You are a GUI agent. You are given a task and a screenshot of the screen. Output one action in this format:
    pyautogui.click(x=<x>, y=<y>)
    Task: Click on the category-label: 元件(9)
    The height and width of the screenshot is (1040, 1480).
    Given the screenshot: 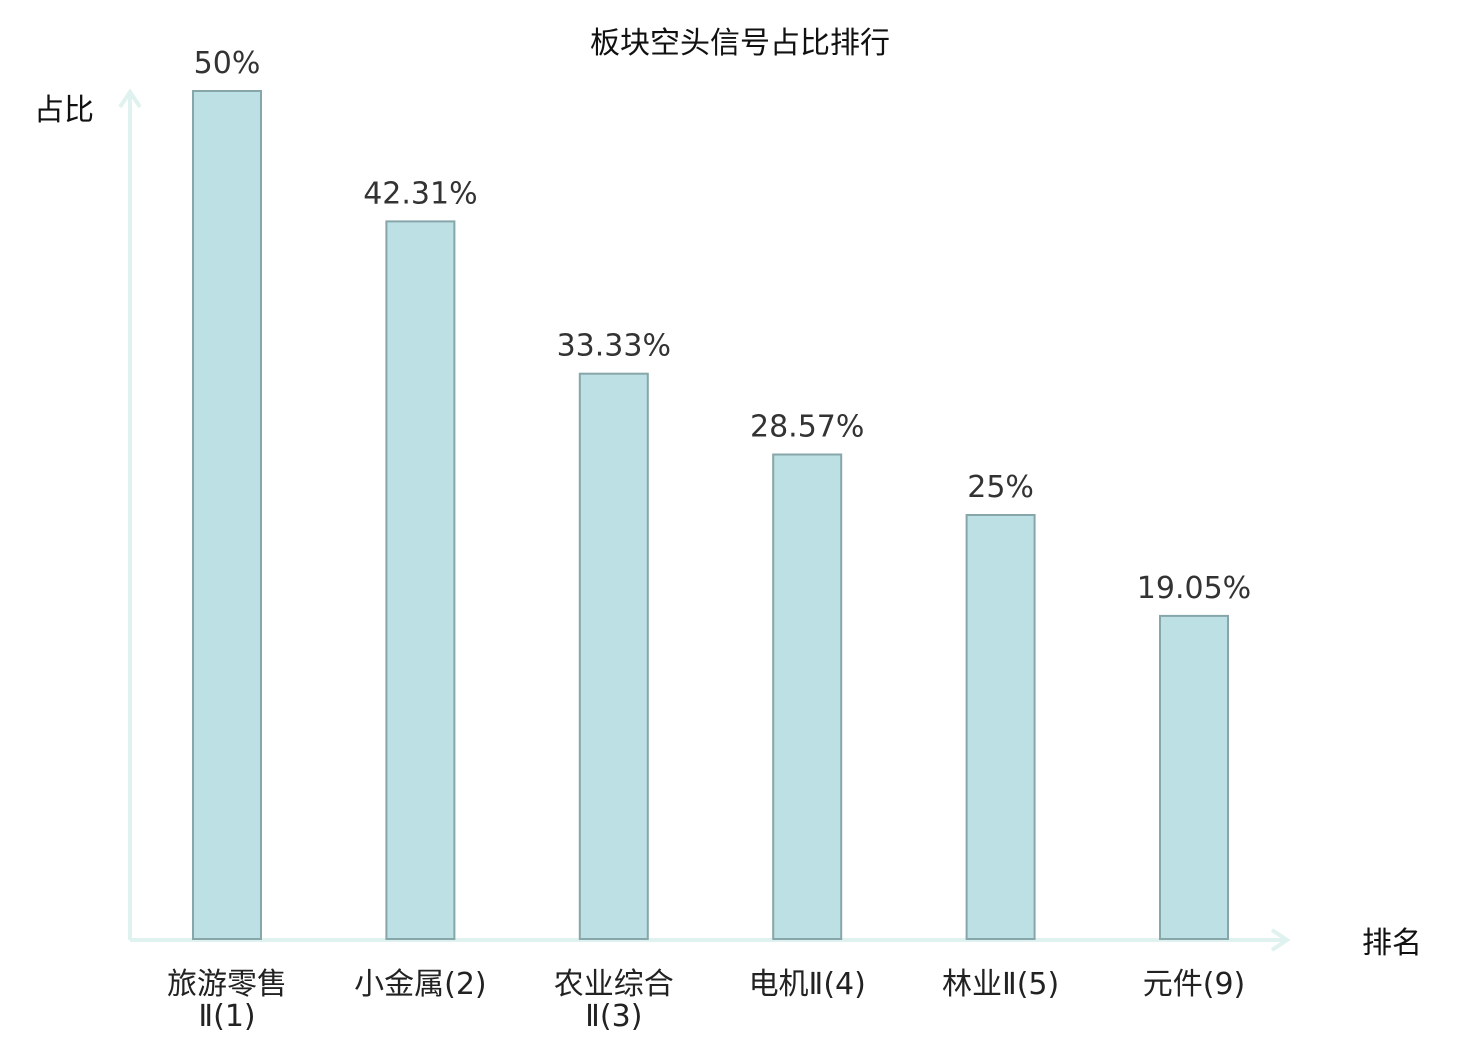 What is the action you would take?
    pyautogui.click(x=1194, y=984)
    